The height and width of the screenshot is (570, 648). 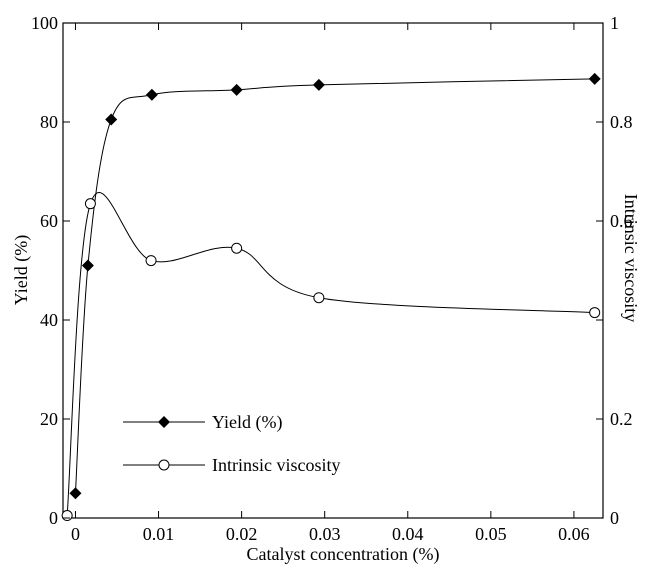 What do you see at coordinates (49, 320) in the screenshot?
I see `y-tick-label: 40` at bounding box center [49, 320].